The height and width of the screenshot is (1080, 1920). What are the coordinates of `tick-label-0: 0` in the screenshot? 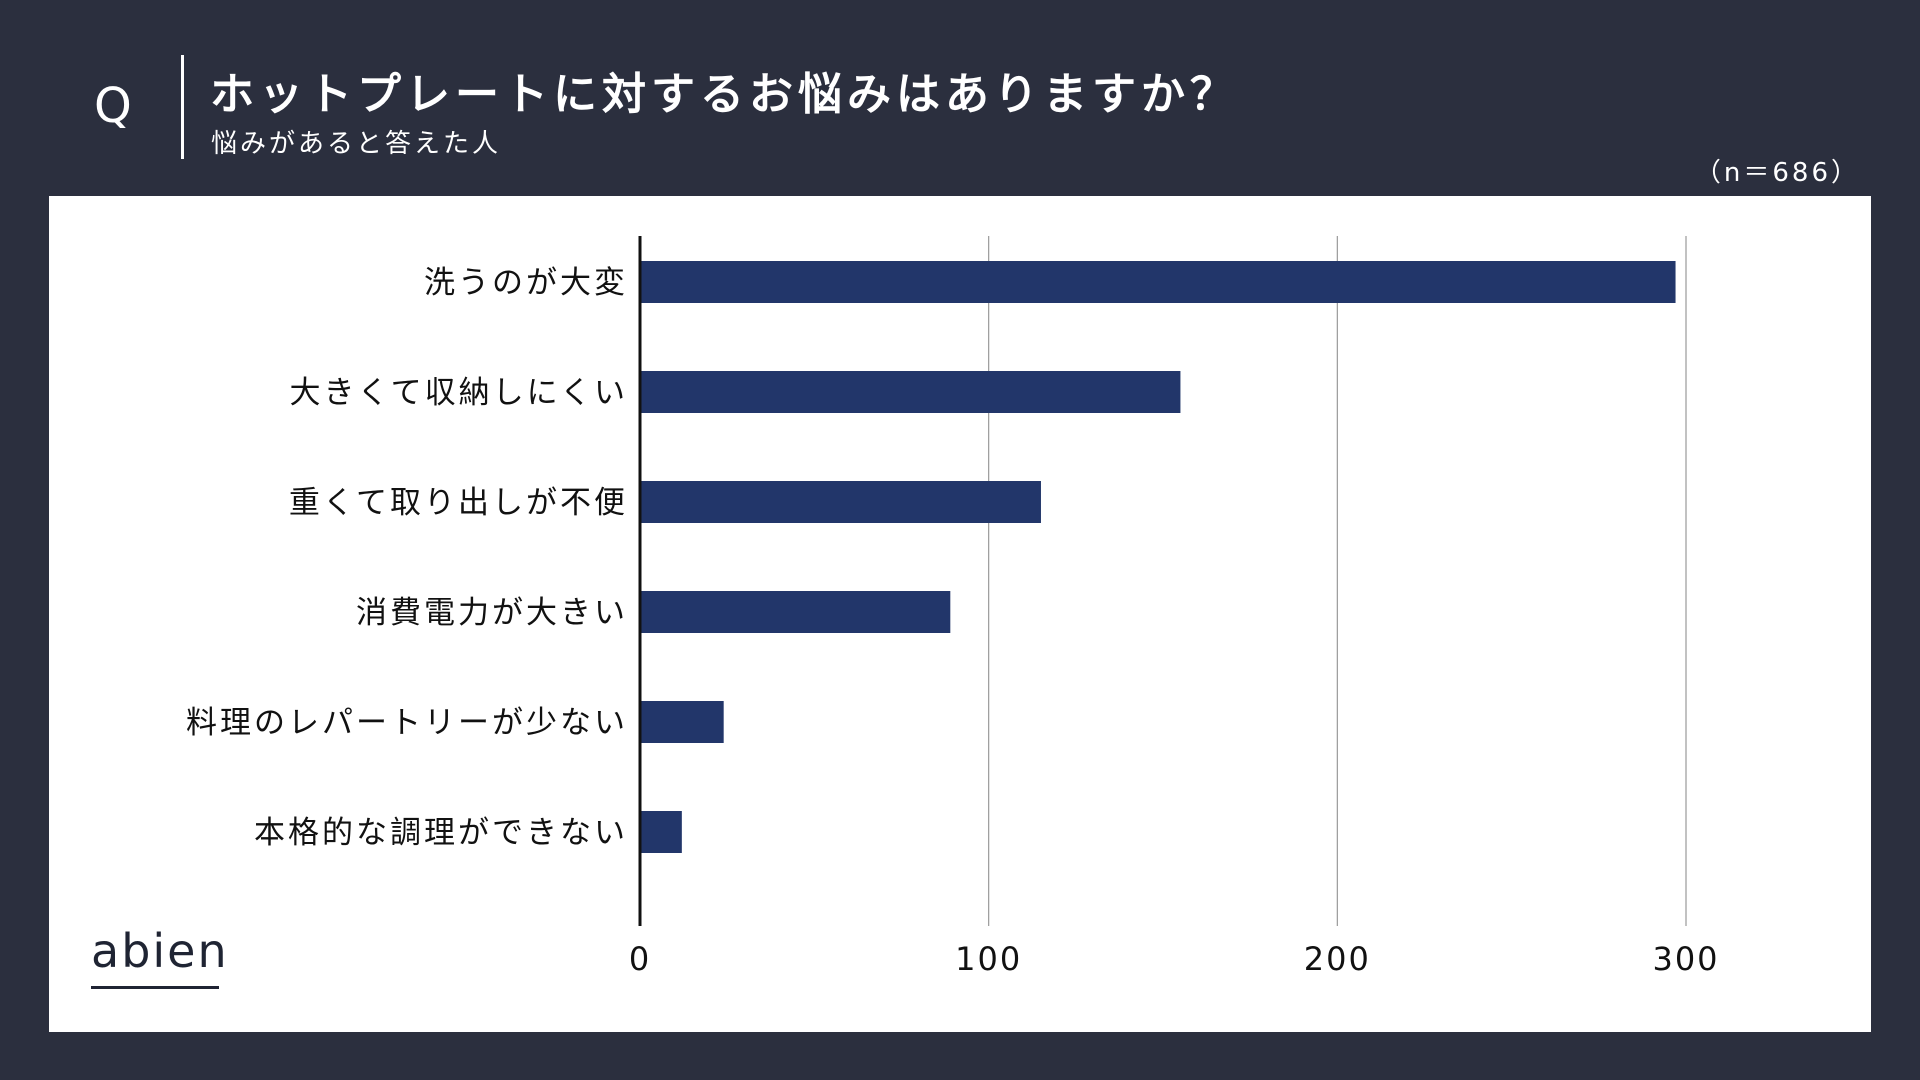 It's located at (640, 959).